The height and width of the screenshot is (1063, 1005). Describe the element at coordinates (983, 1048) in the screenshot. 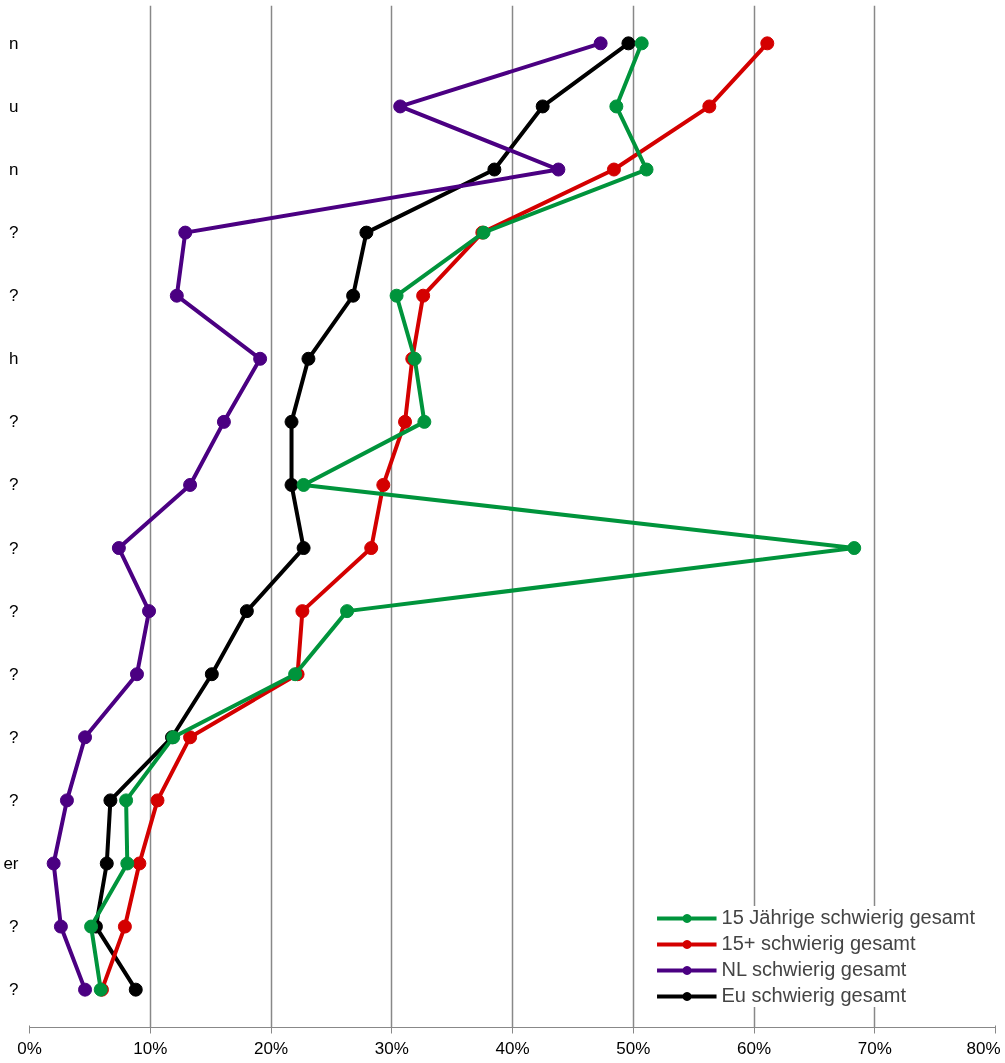

I see `x-tick-label: 80%` at that location.